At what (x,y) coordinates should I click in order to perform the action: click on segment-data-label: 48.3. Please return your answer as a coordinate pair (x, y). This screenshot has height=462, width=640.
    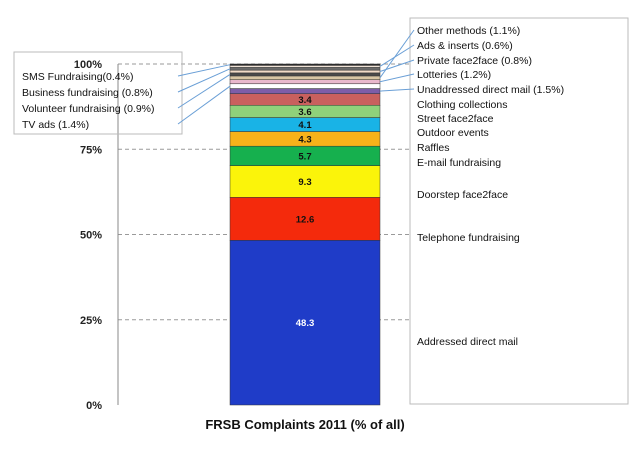
    Looking at the image, I should click on (305, 323).